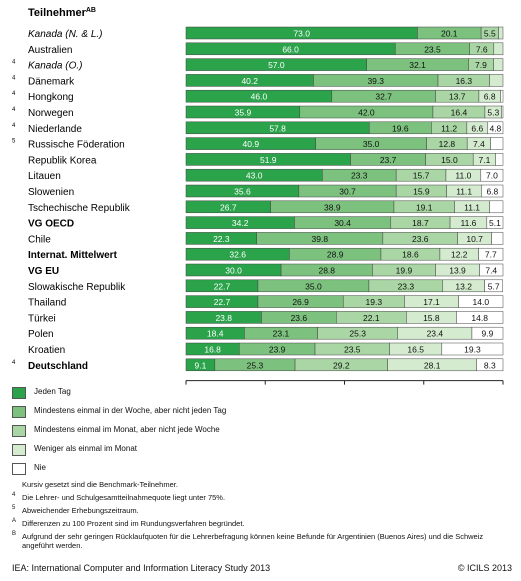  Describe the element at coordinates (258, 144) in the screenshot. I see `bar-row: 5 Russische Föderation 40.9 35.0 12.8 7.4` at that location.